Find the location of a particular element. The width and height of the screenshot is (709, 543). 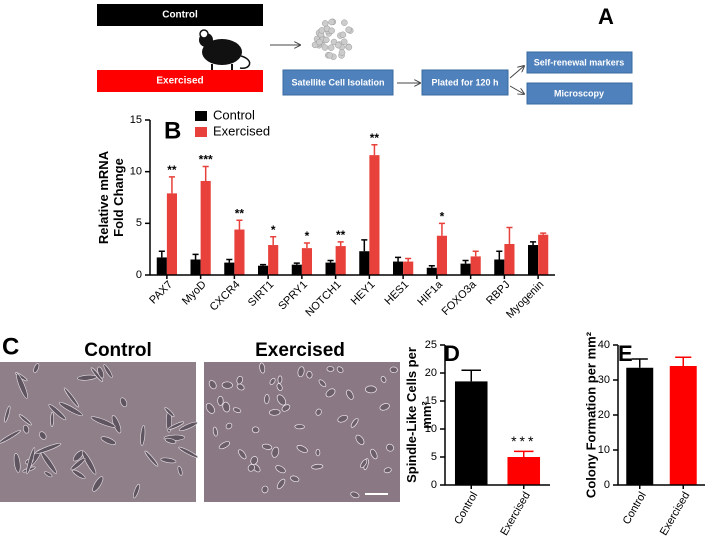

y-tick-label: 5 is located at coordinates (434, 457).